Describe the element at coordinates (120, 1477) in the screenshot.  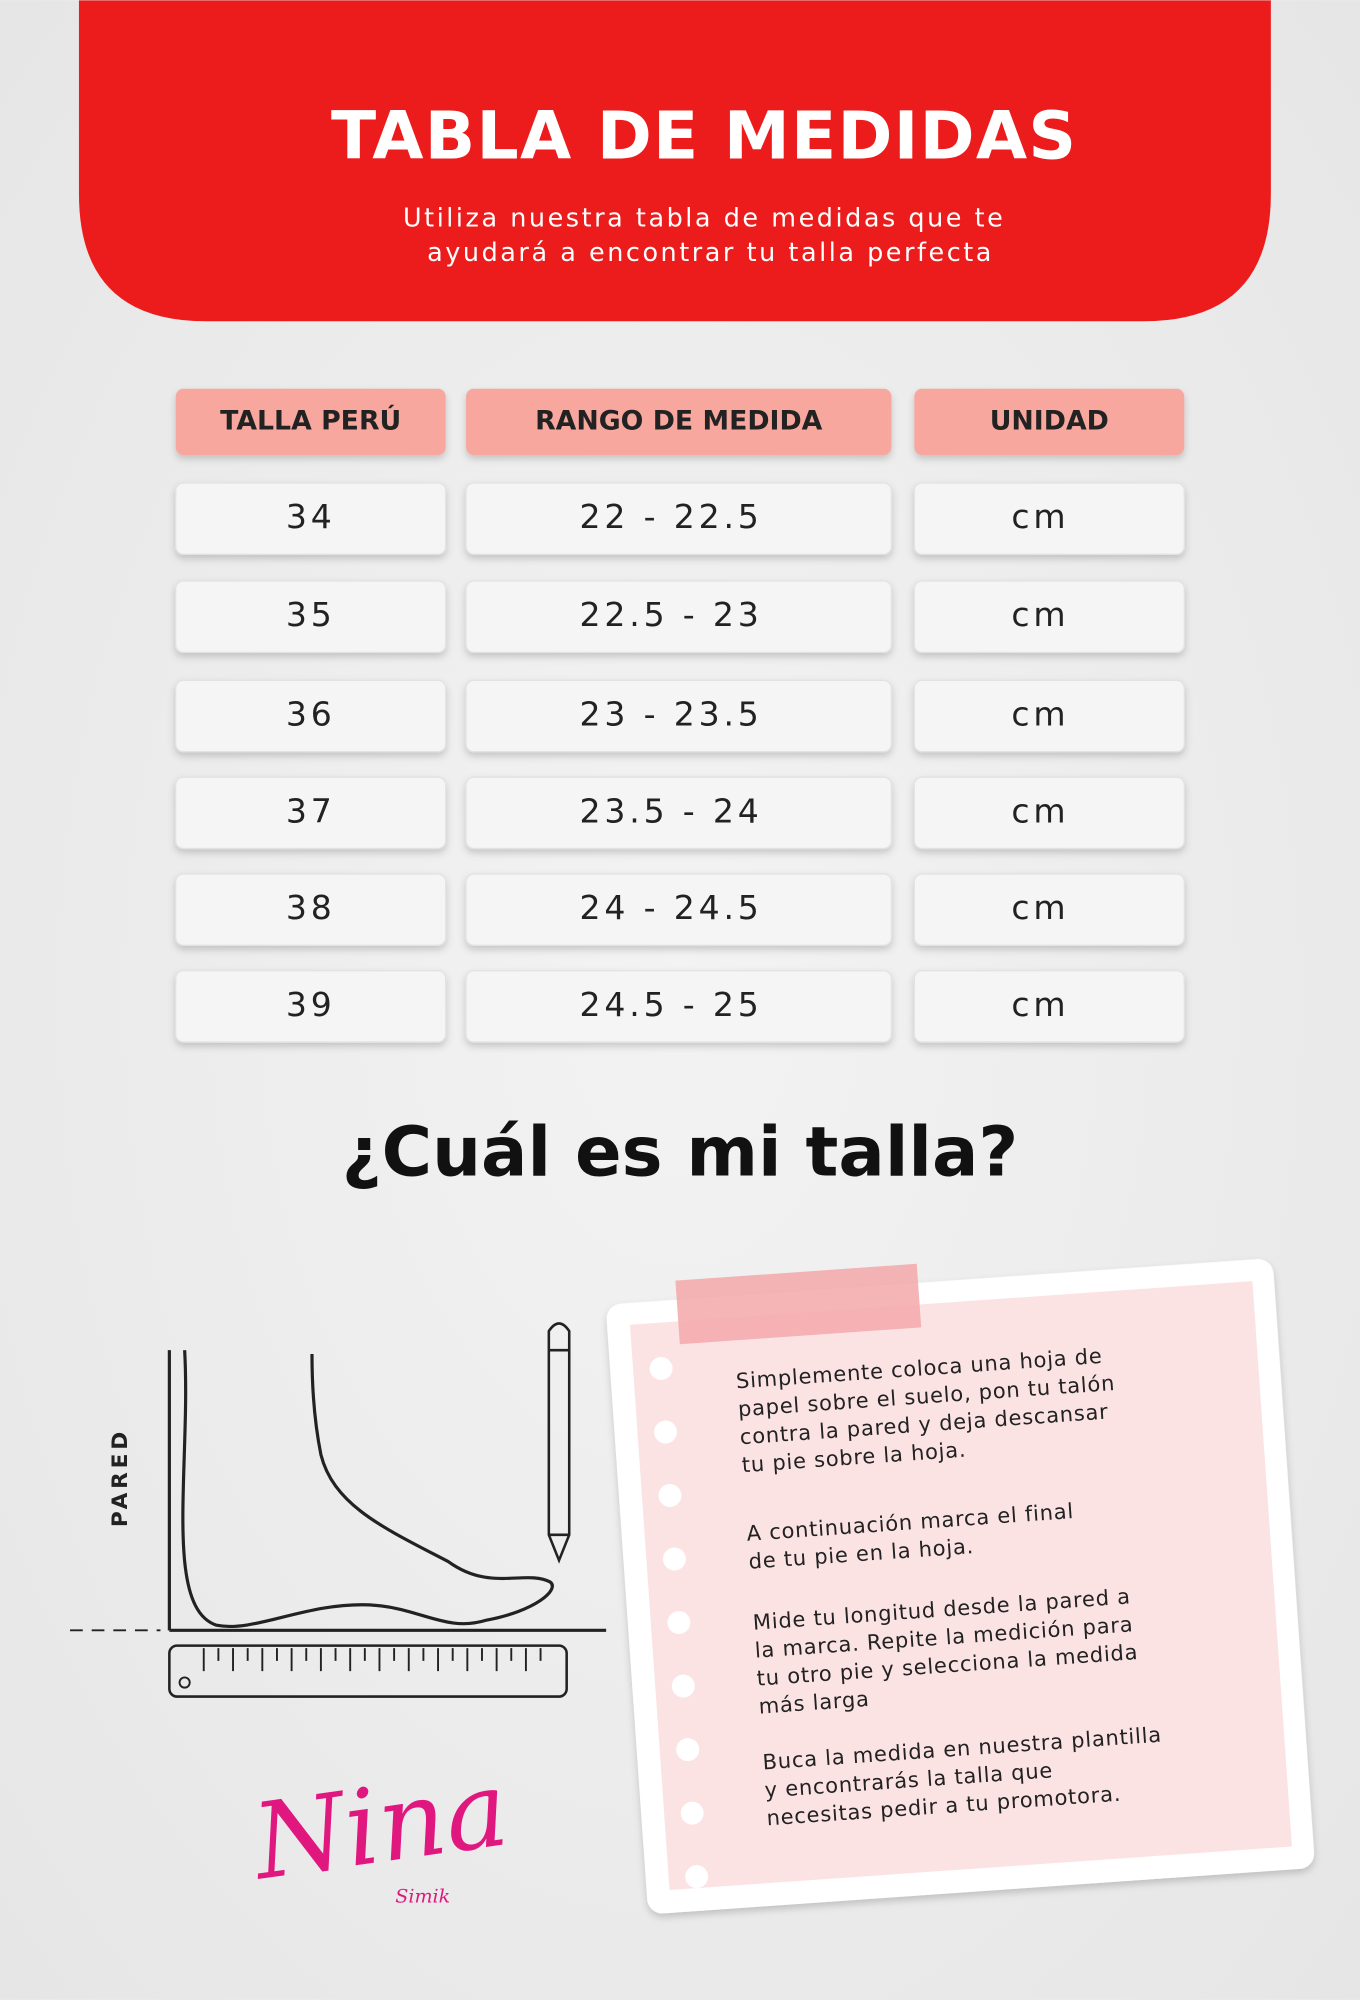
I see `wall-label: PARED` at that location.